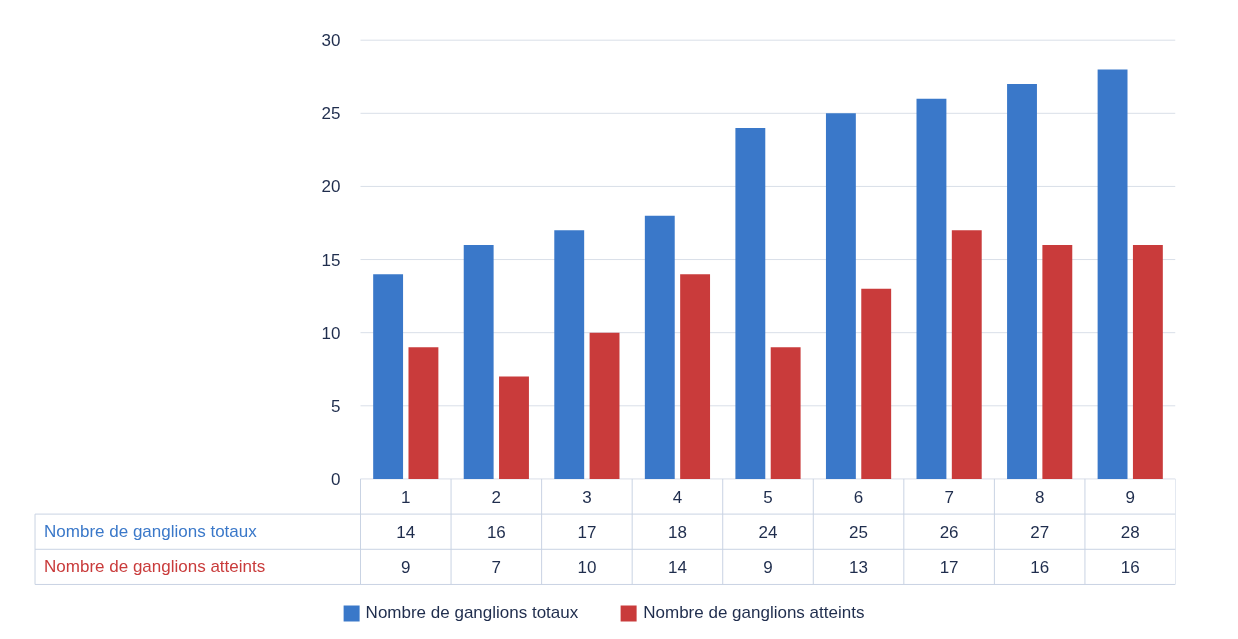  What do you see at coordinates (331, 260) in the screenshot?
I see `y-tick-label: 15` at bounding box center [331, 260].